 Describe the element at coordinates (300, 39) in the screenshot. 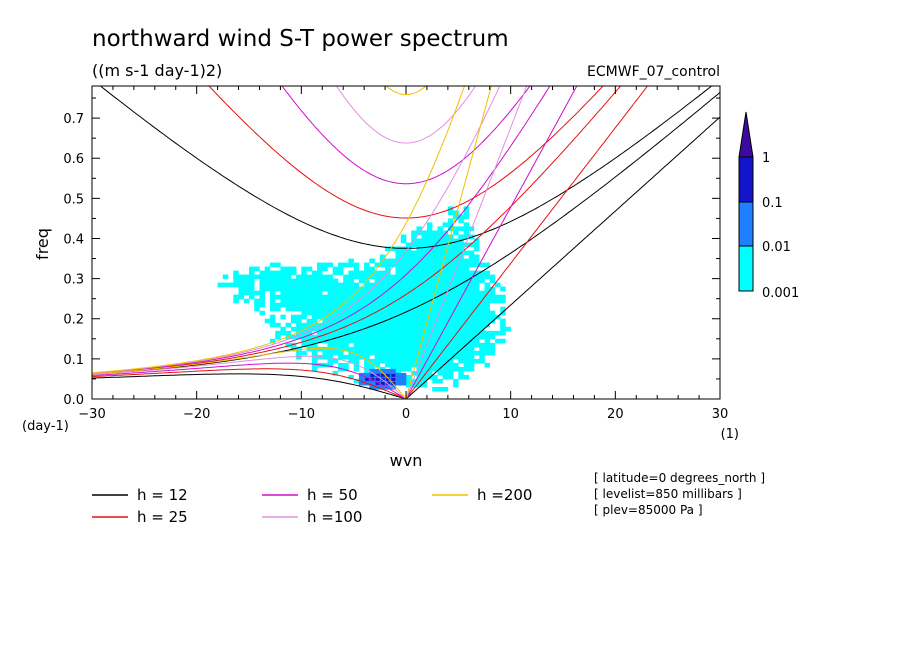

I see `chart-title: northward wind S-T power spectrum` at that location.